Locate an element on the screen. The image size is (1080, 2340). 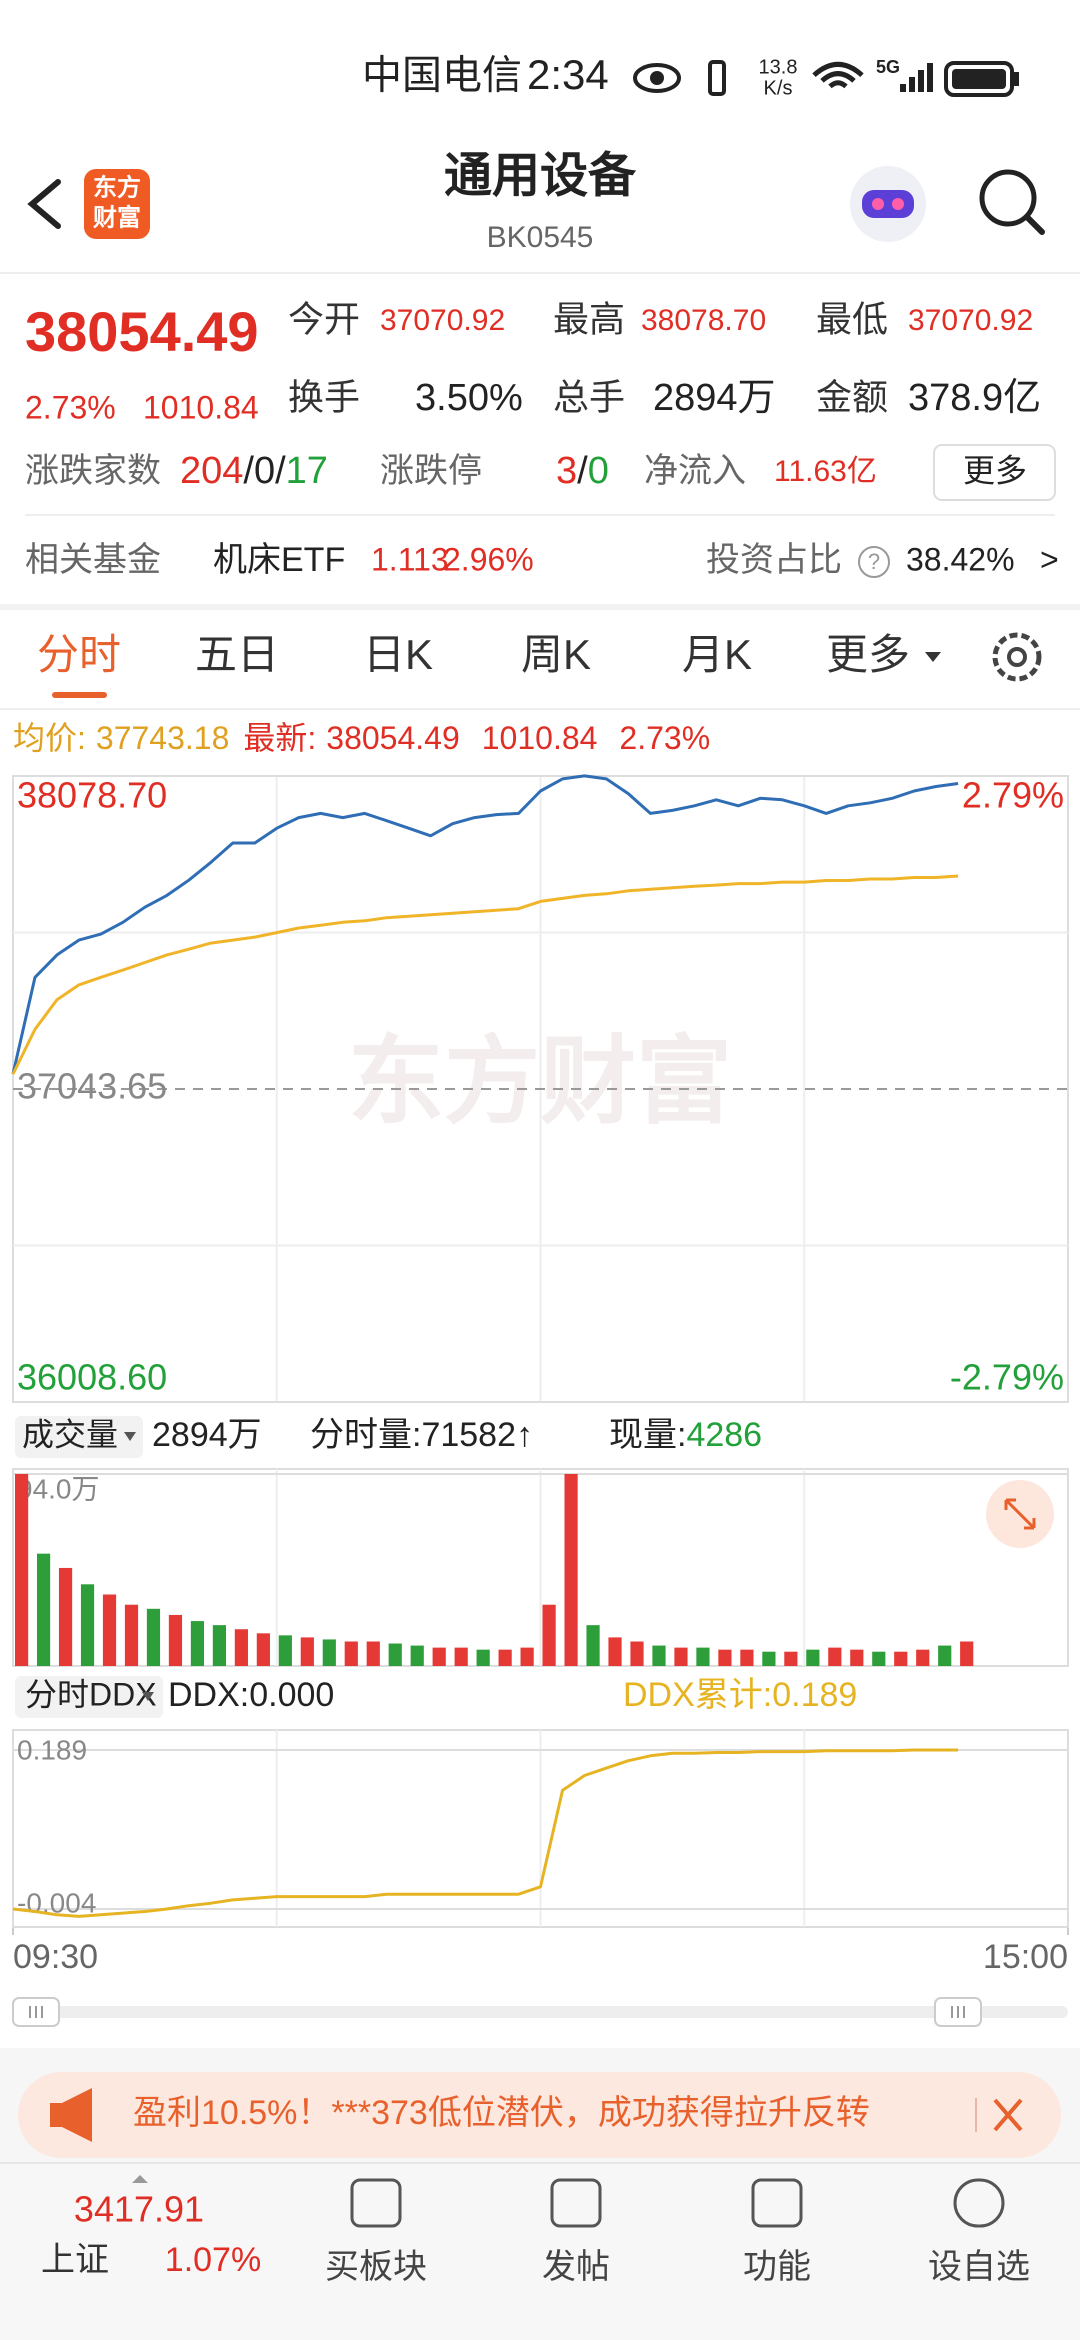
ddx-cumulative: DDX累计:0.189 is located at coordinates (740, 1695).